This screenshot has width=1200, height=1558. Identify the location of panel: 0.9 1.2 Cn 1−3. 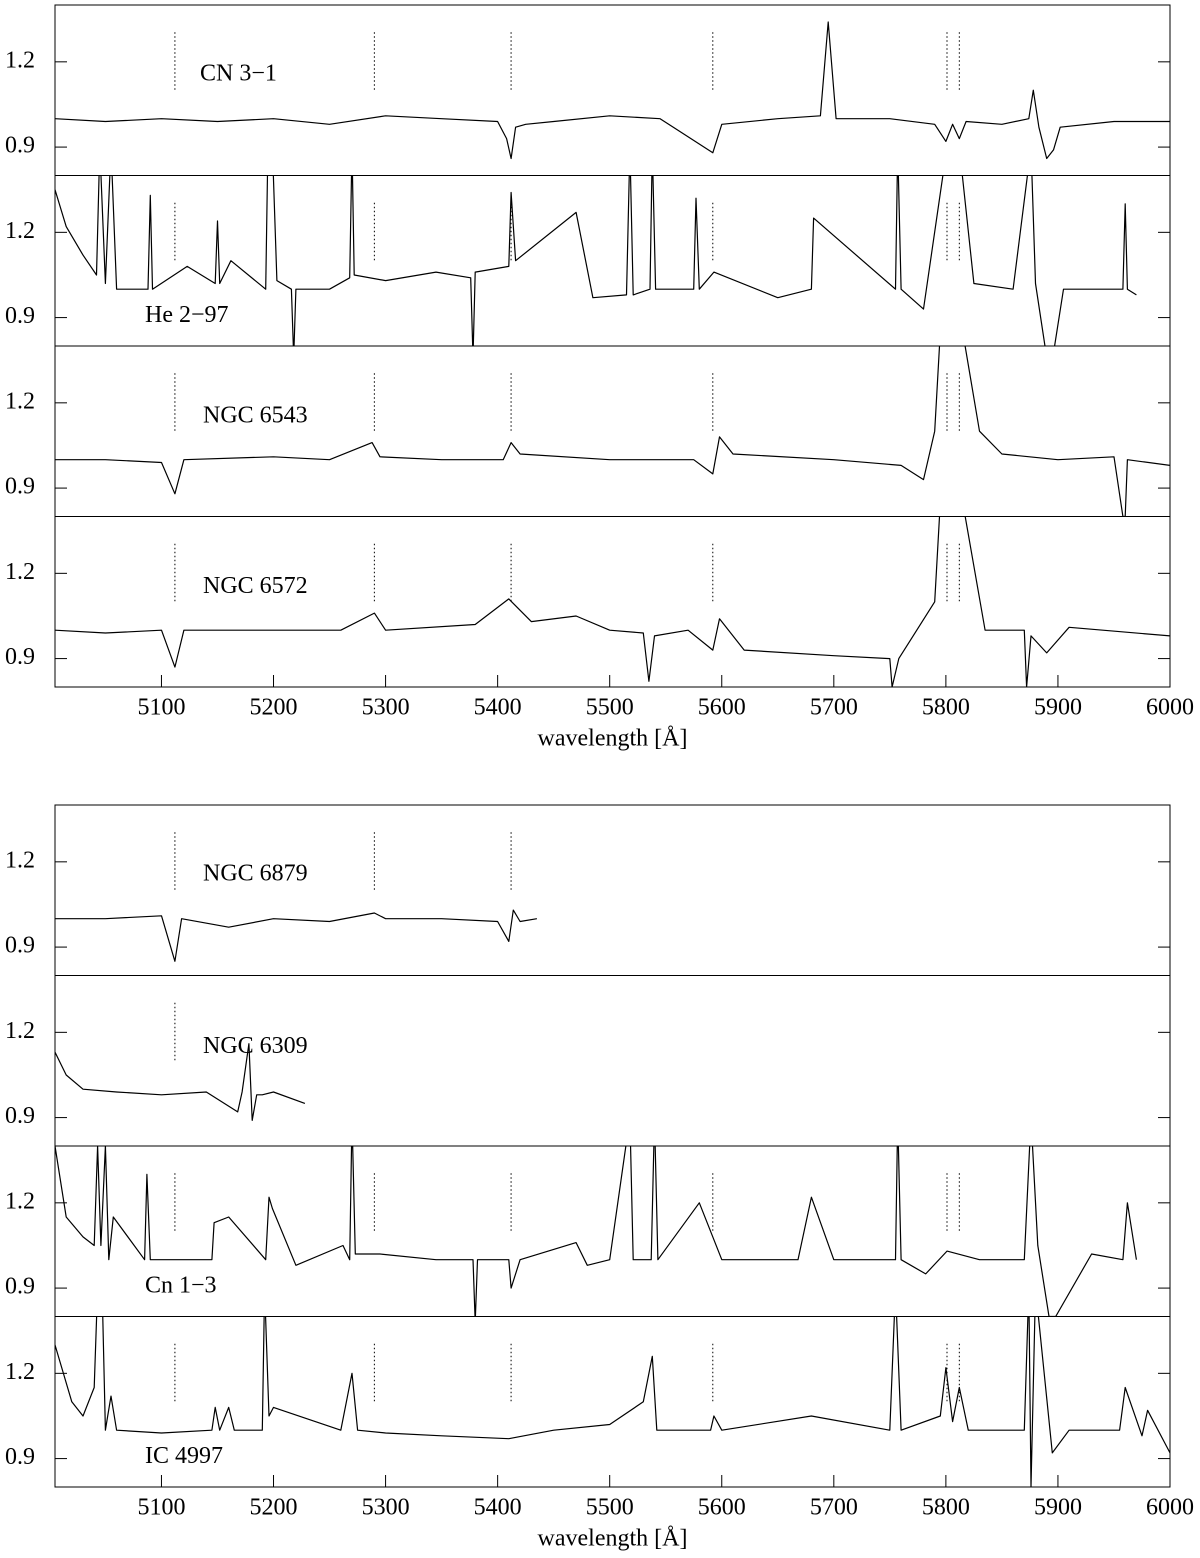
(588, 1231).